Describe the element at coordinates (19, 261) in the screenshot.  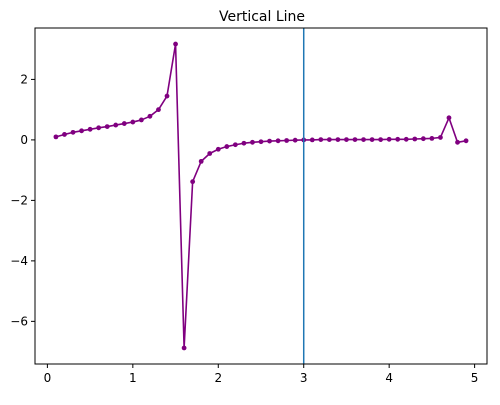
I see `y-tick-label: −4` at that location.